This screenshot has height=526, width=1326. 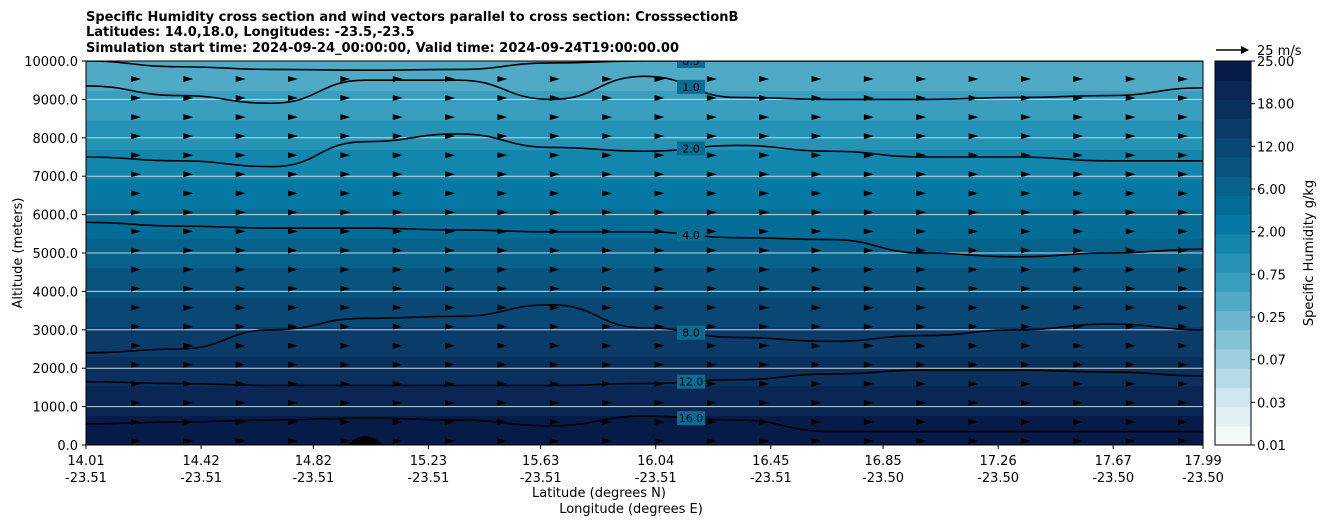 What do you see at coordinates (1271, 233) in the screenshot?
I see `colorbar-tick-label: 2.00` at bounding box center [1271, 233].